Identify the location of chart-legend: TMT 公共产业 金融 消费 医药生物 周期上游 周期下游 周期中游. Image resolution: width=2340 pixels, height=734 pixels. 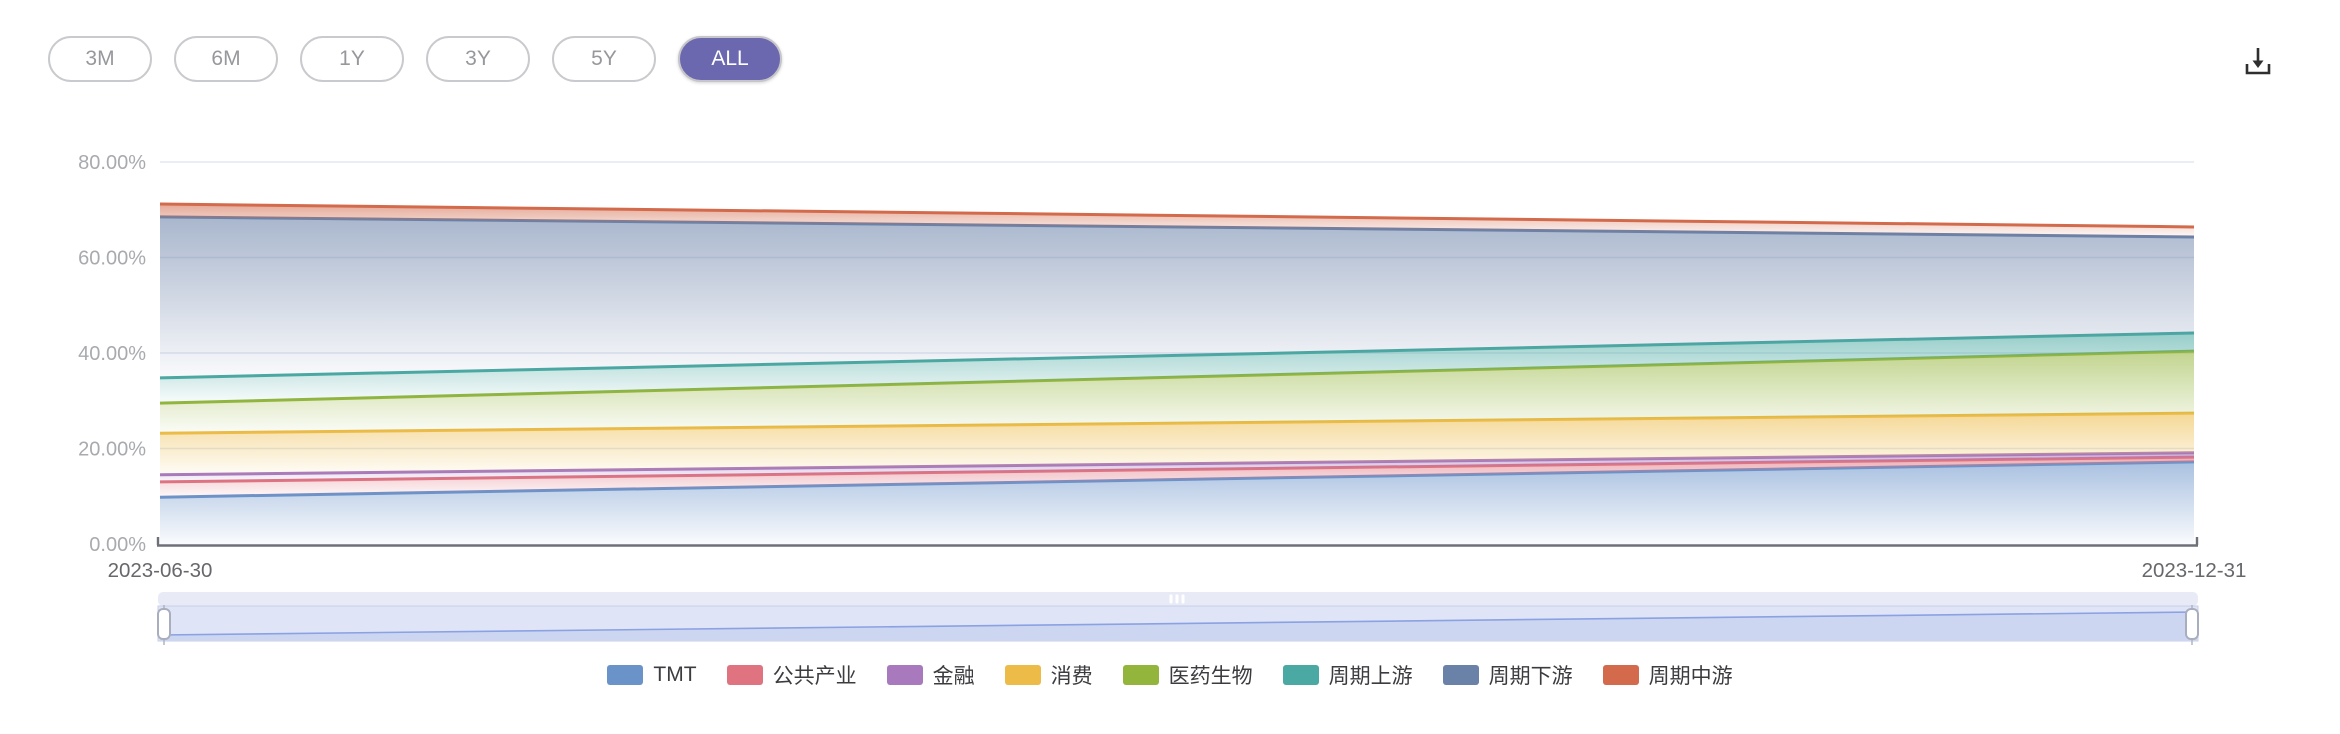
(1170, 675).